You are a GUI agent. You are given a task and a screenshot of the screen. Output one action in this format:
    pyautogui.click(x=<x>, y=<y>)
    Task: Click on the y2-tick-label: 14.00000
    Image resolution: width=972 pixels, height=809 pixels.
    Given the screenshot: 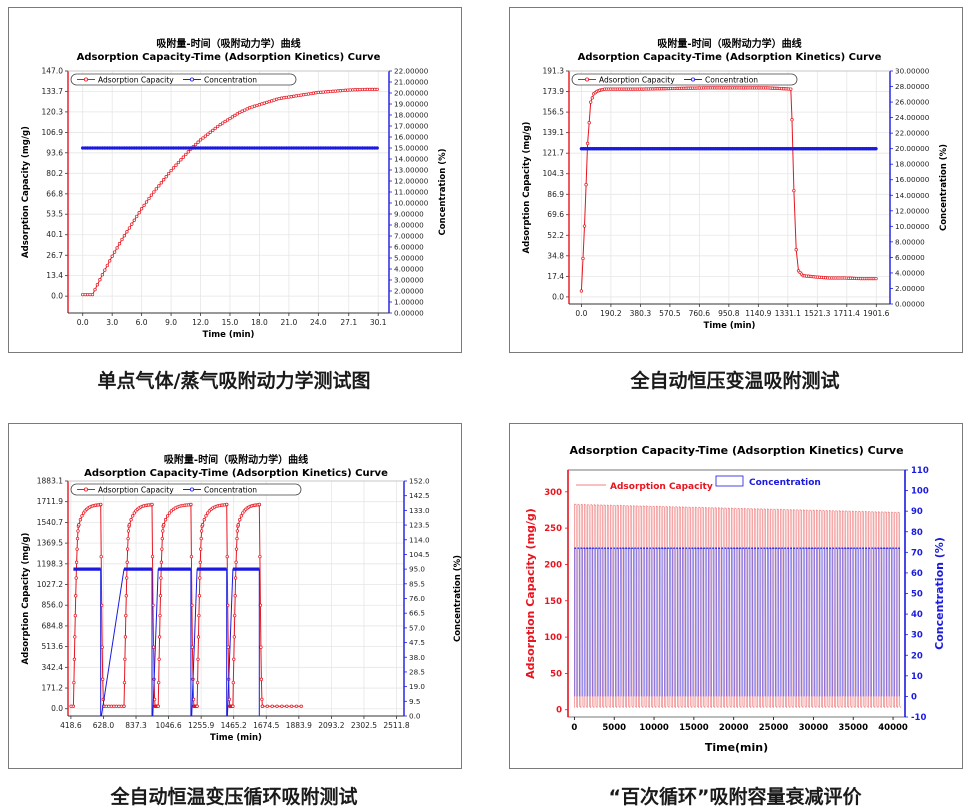 What is the action you would take?
    pyautogui.click(x=411, y=159)
    